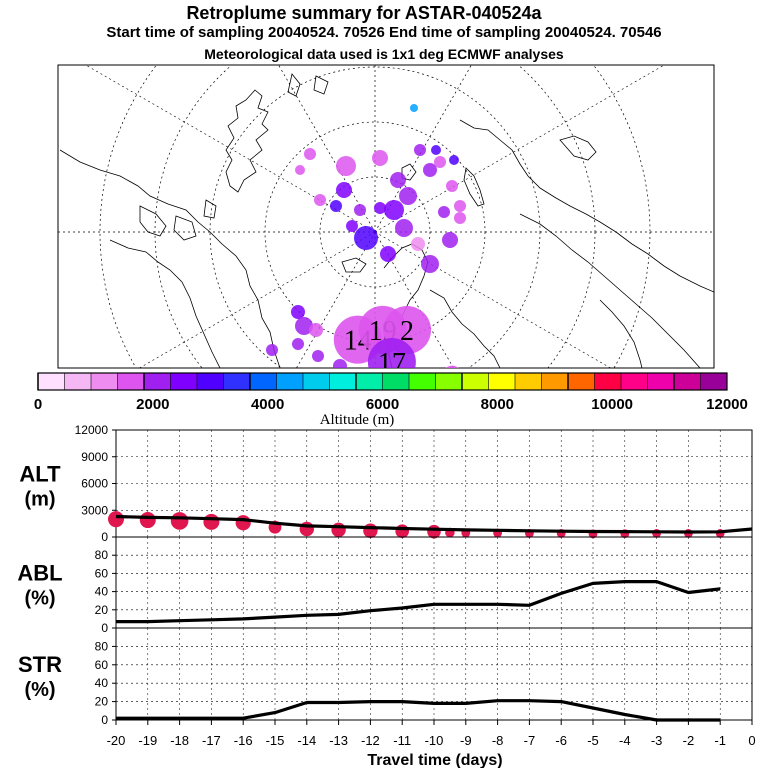 Image resolution: width=768 pixels, height=768 pixels. Describe the element at coordinates (102, 555) in the screenshot. I see `abl-ytick-label: 80` at that location.